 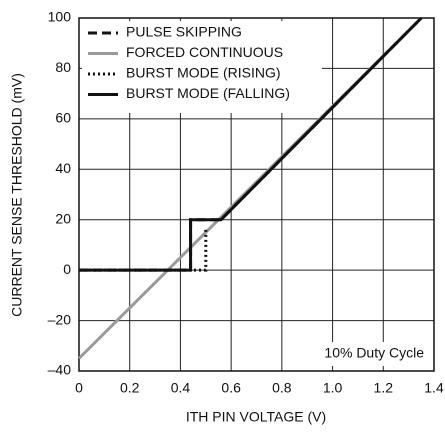 What do you see at coordinates (143, 249) in the screenshot?
I see `series-line` at bounding box center [143, 249].